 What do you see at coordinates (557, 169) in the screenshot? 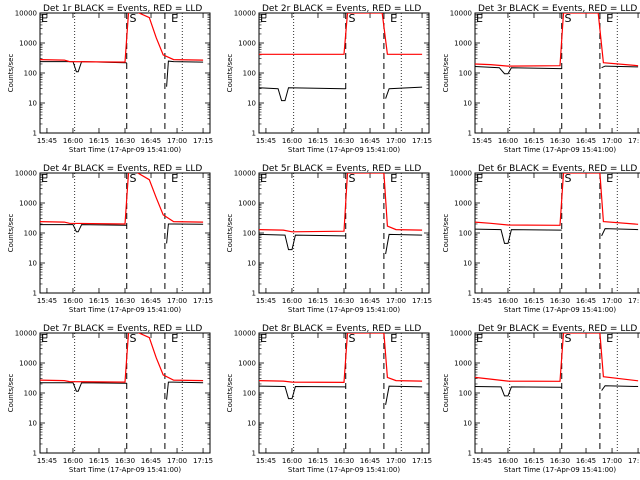
I see `panel-title: Det 6r BLACK = Events, RED = LLD` at bounding box center [557, 169].